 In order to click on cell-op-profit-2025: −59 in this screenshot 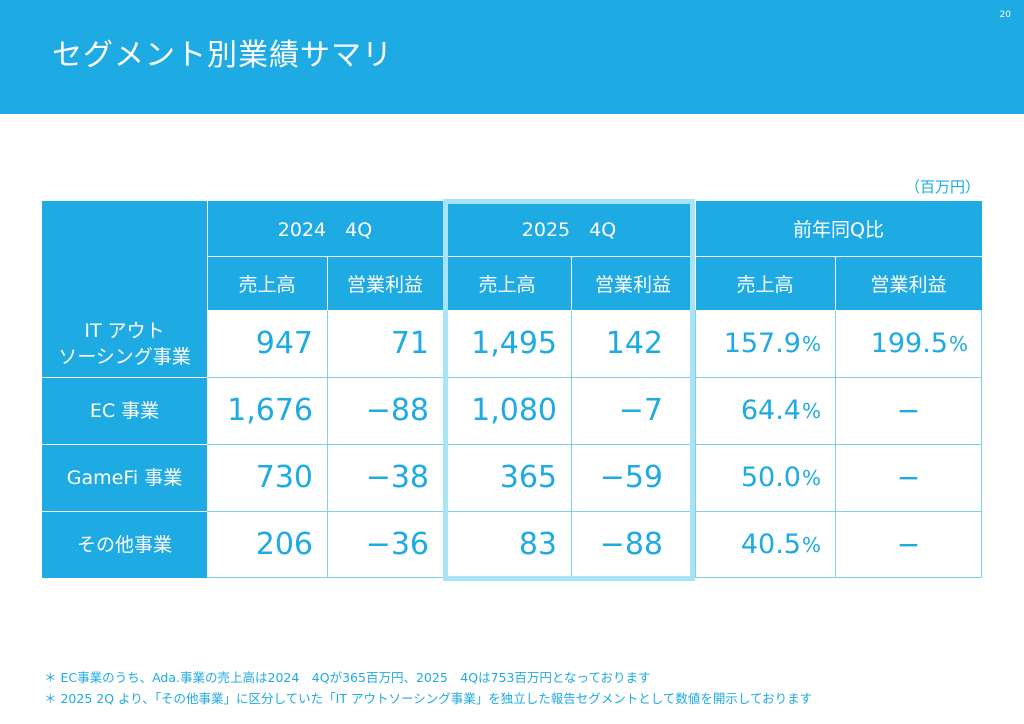, I will do `click(633, 477)`.